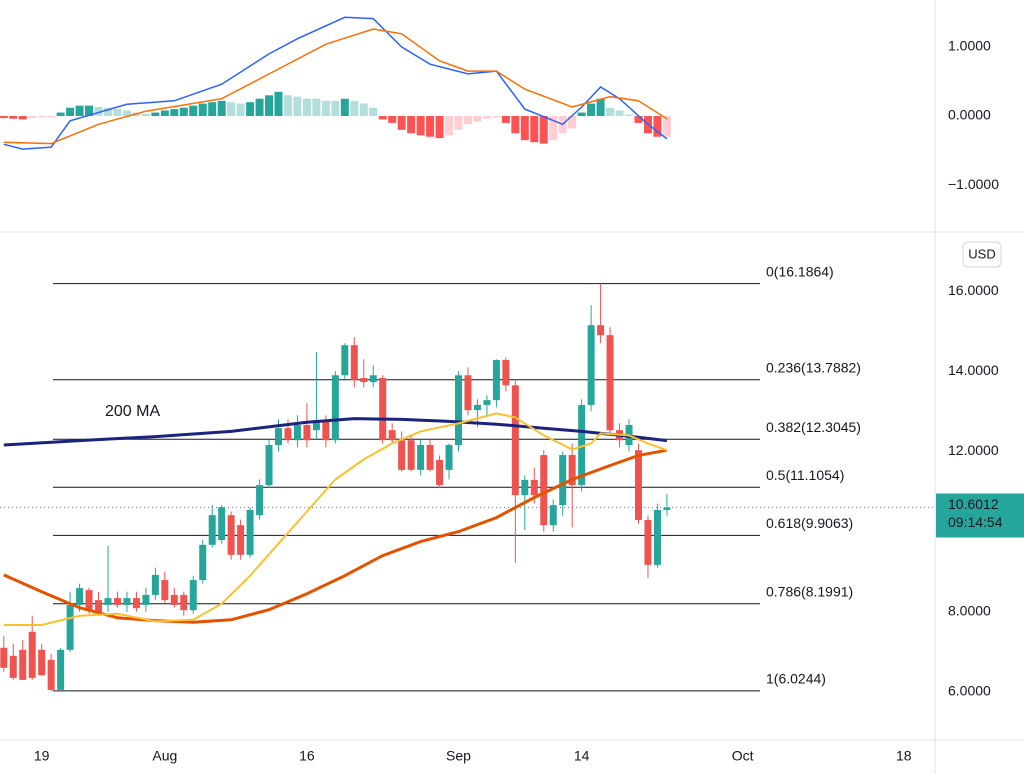 The height and width of the screenshot is (774, 1024). Describe the element at coordinates (743, 756) in the screenshot. I see `x-tick-label: Oct` at that location.